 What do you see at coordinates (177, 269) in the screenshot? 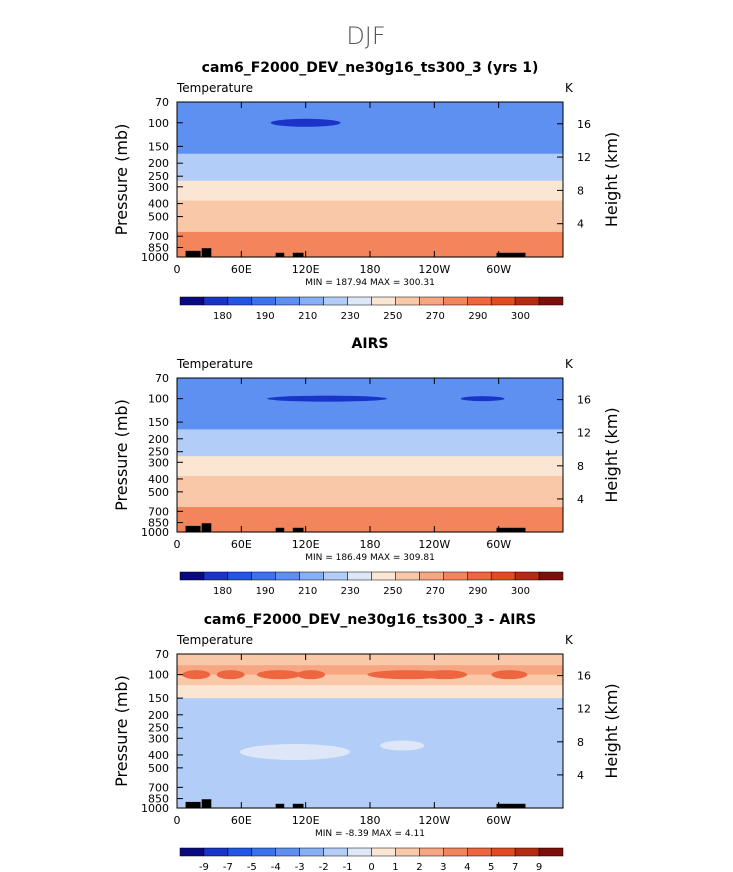
I see `x-tick-label: 0` at bounding box center [177, 269].